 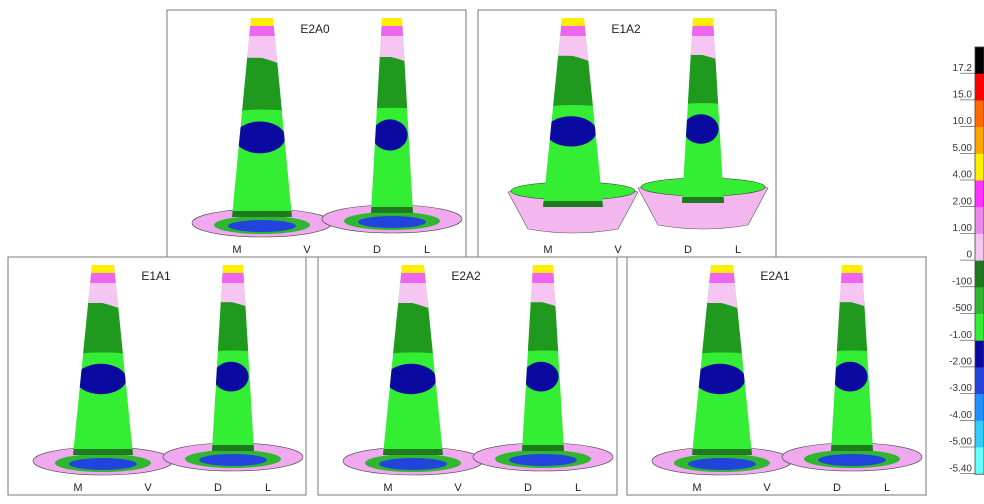 What do you see at coordinates (315, 29) in the screenshot?
I see `panel-title: E2A0` at bounding box center [315, 29].